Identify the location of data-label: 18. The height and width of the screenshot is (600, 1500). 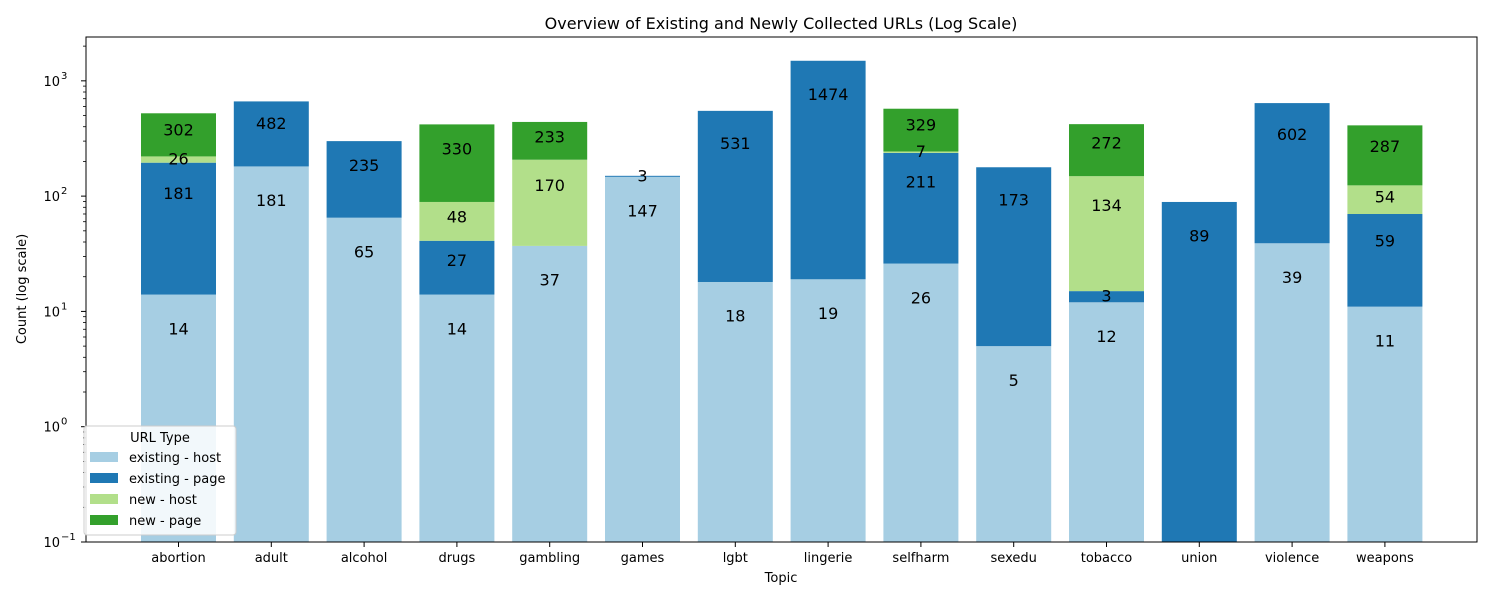
(735, 316).